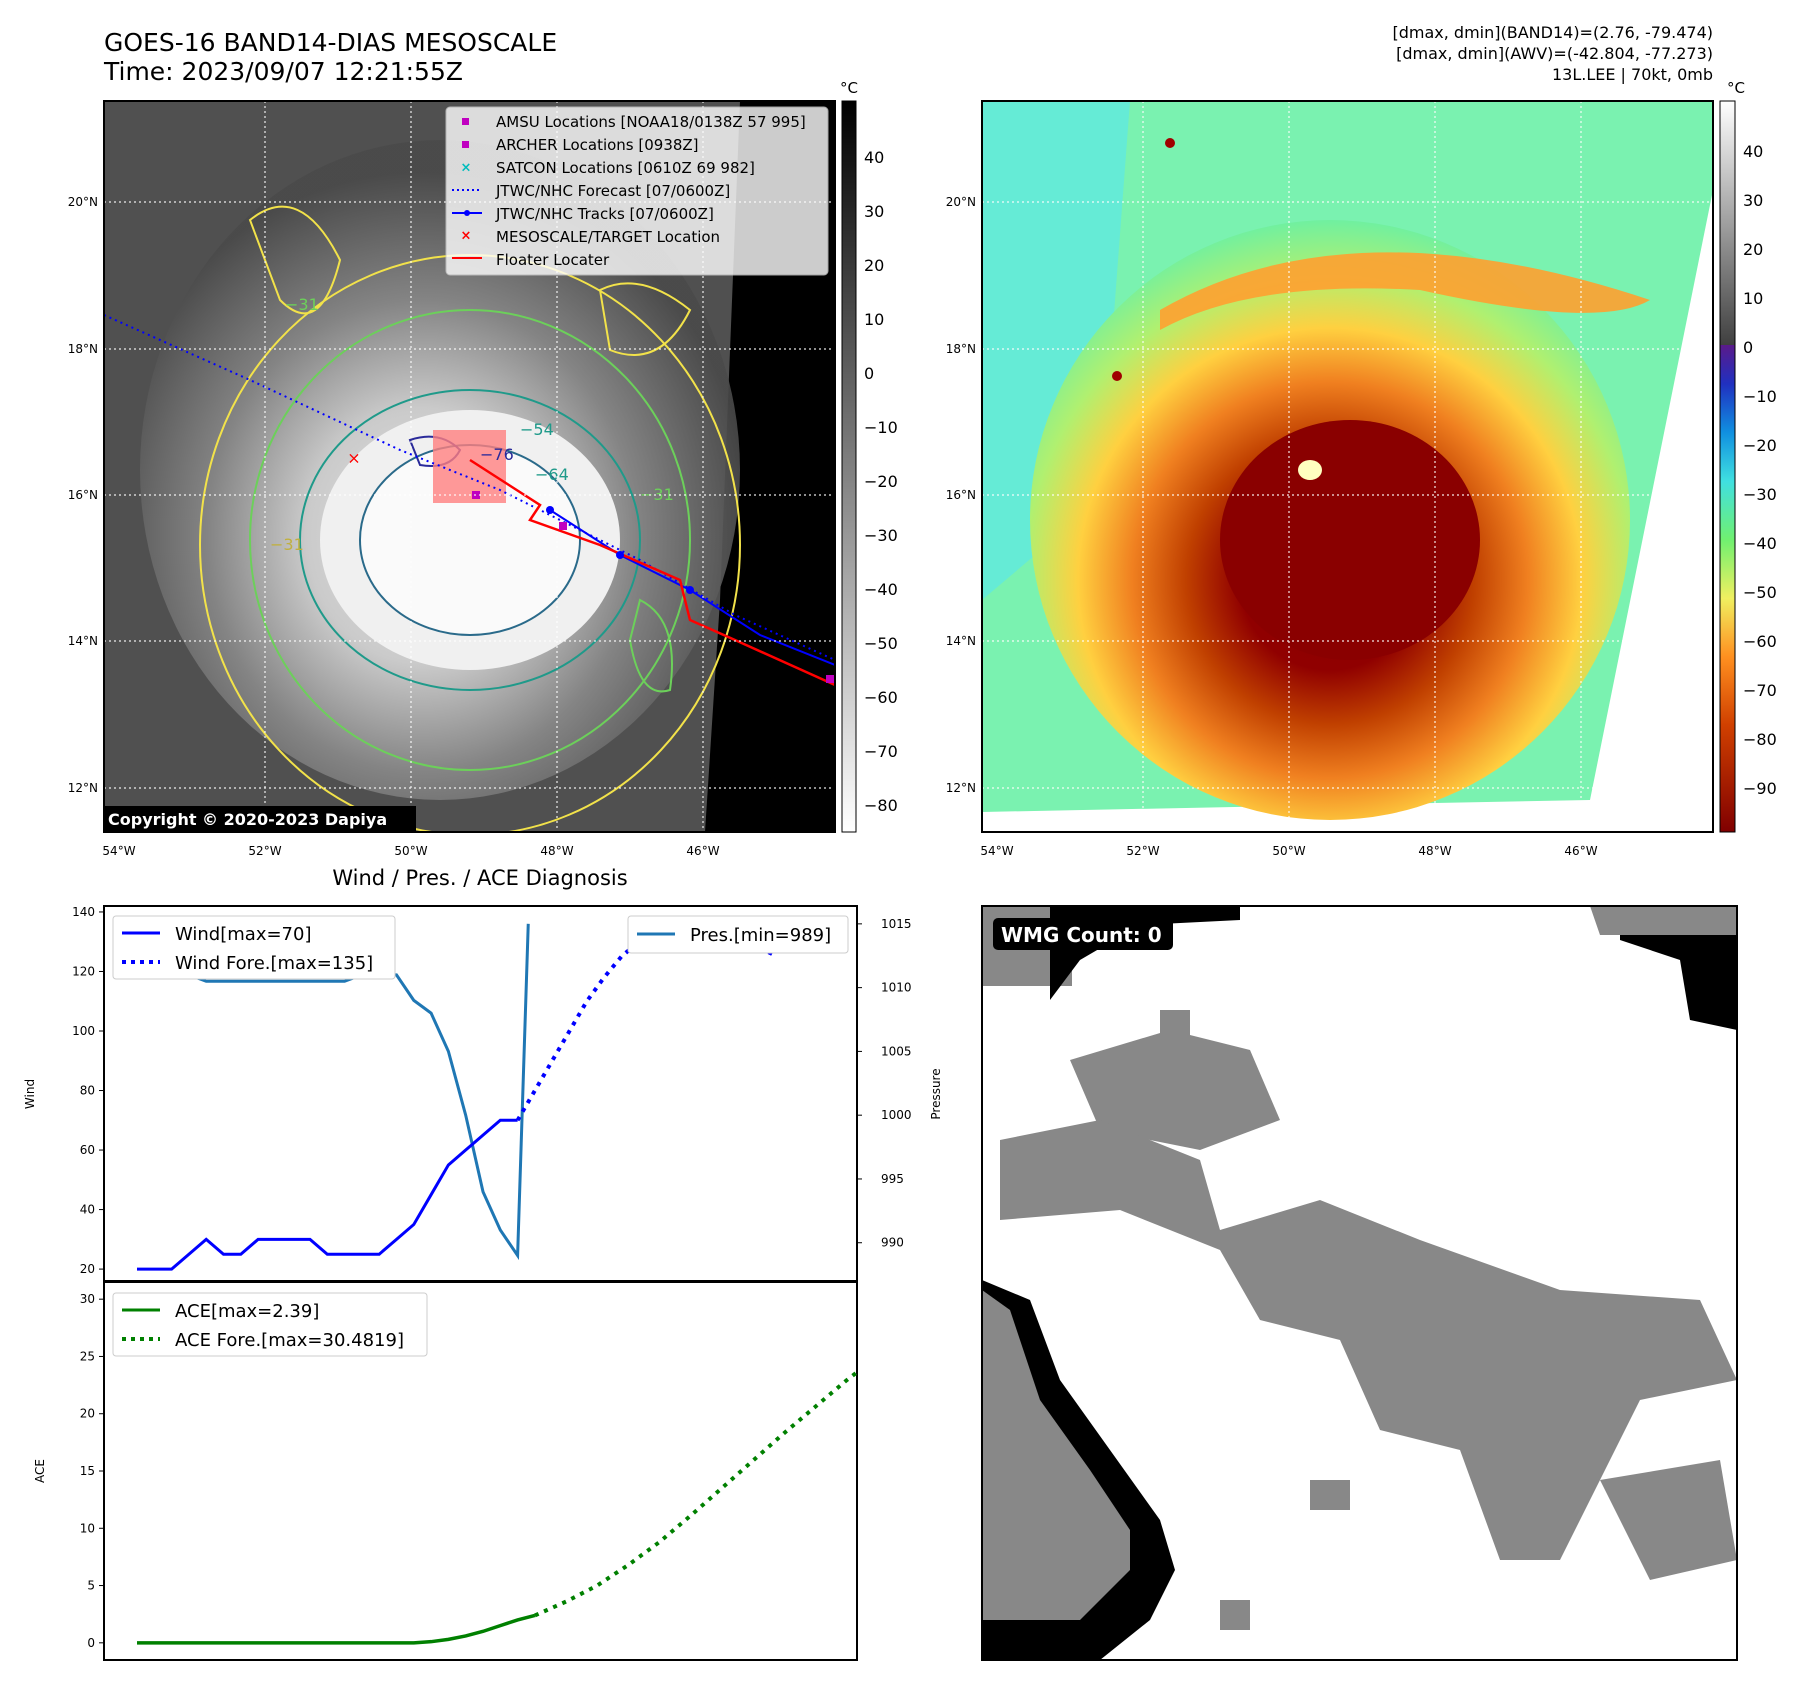 This screenshot has width=1797, height=1690. I want to click on color-colorbar-bottom, so click(1727, 588).